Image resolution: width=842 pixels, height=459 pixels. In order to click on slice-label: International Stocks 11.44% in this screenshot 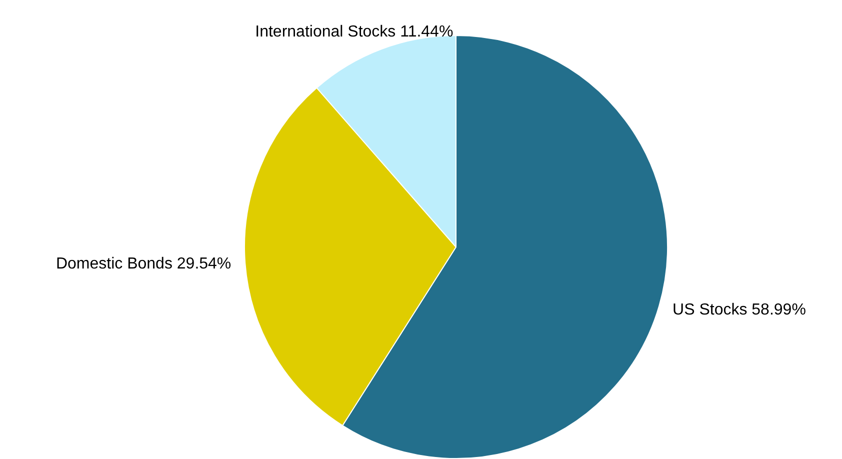, I will do `click(354, 32)`.